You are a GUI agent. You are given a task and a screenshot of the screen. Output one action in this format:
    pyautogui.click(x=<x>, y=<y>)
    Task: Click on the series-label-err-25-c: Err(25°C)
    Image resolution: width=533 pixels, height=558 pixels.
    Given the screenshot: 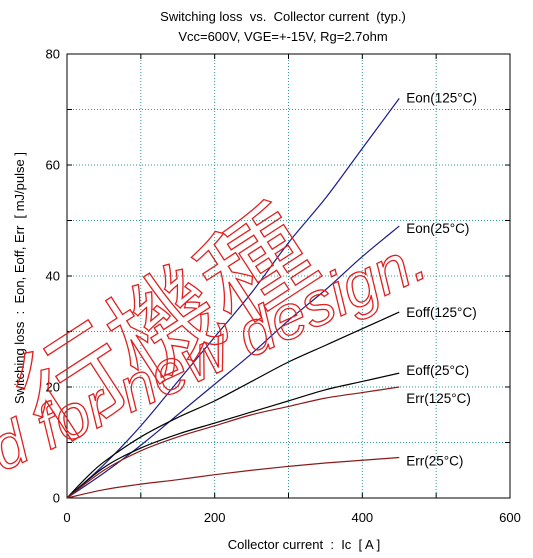 What is the action you would take?
    pyautogui.click(x=434, y=460)
    